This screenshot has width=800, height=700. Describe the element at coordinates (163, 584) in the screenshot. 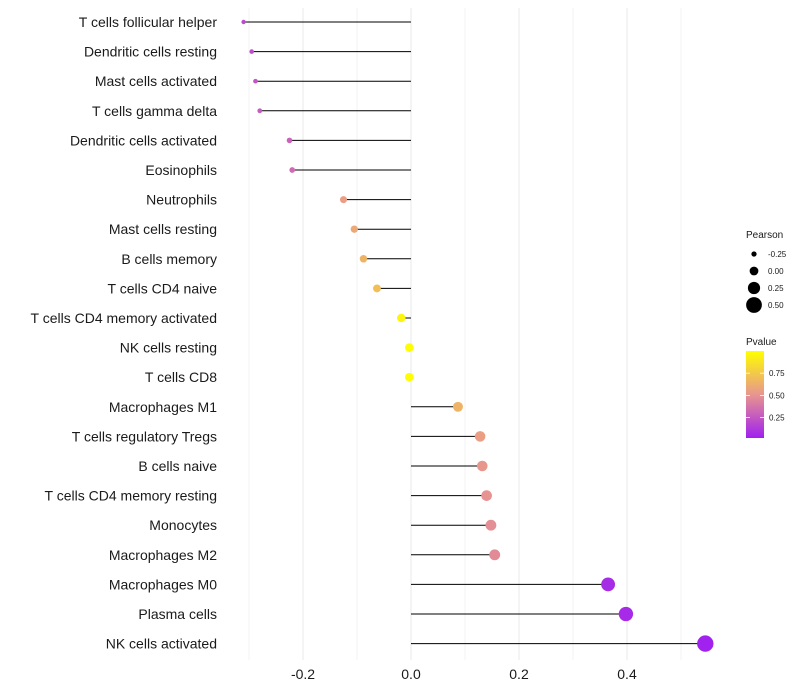

I see `category-label-19: Macrophages M0` at that location.